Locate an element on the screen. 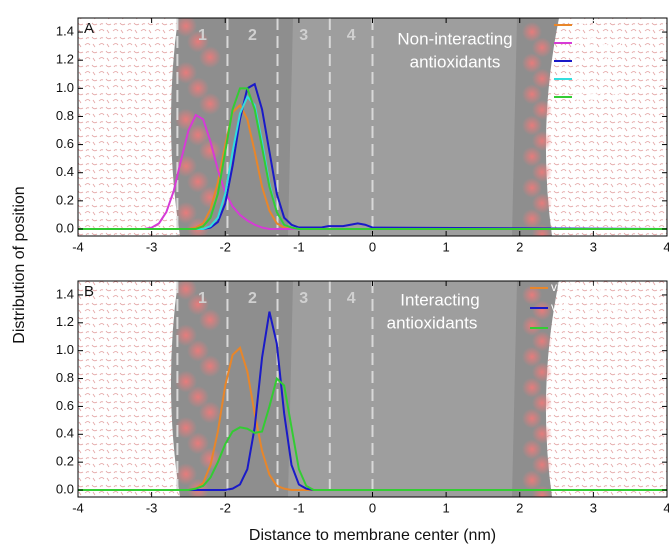  panel-label: A is located at coordinates (89, 28).